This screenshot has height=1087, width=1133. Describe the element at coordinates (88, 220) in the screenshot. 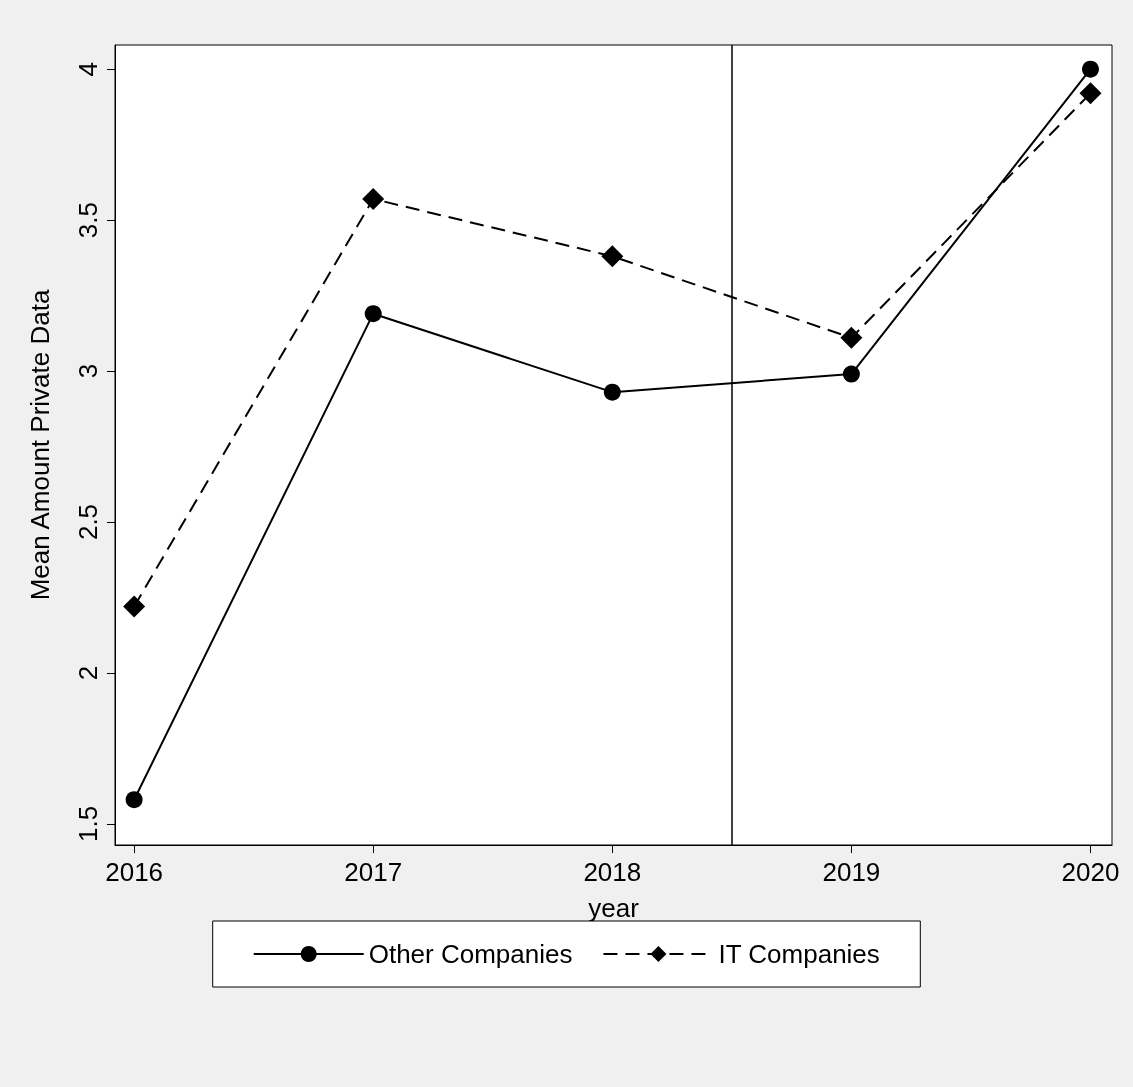

I see `y-tick-label: 3.5` at that location.